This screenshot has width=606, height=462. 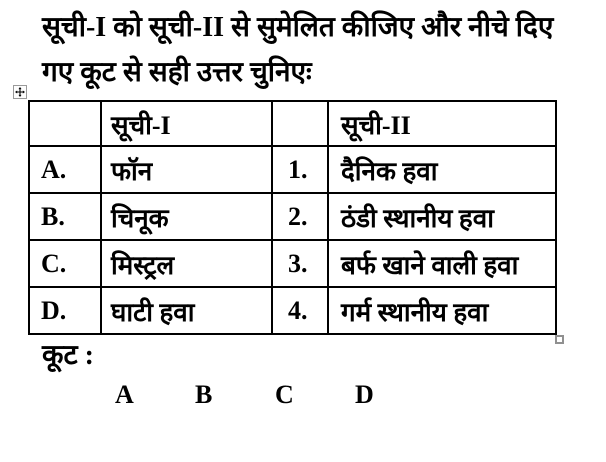 I want to click on code-column-a: A, so click(x=124, y=394).